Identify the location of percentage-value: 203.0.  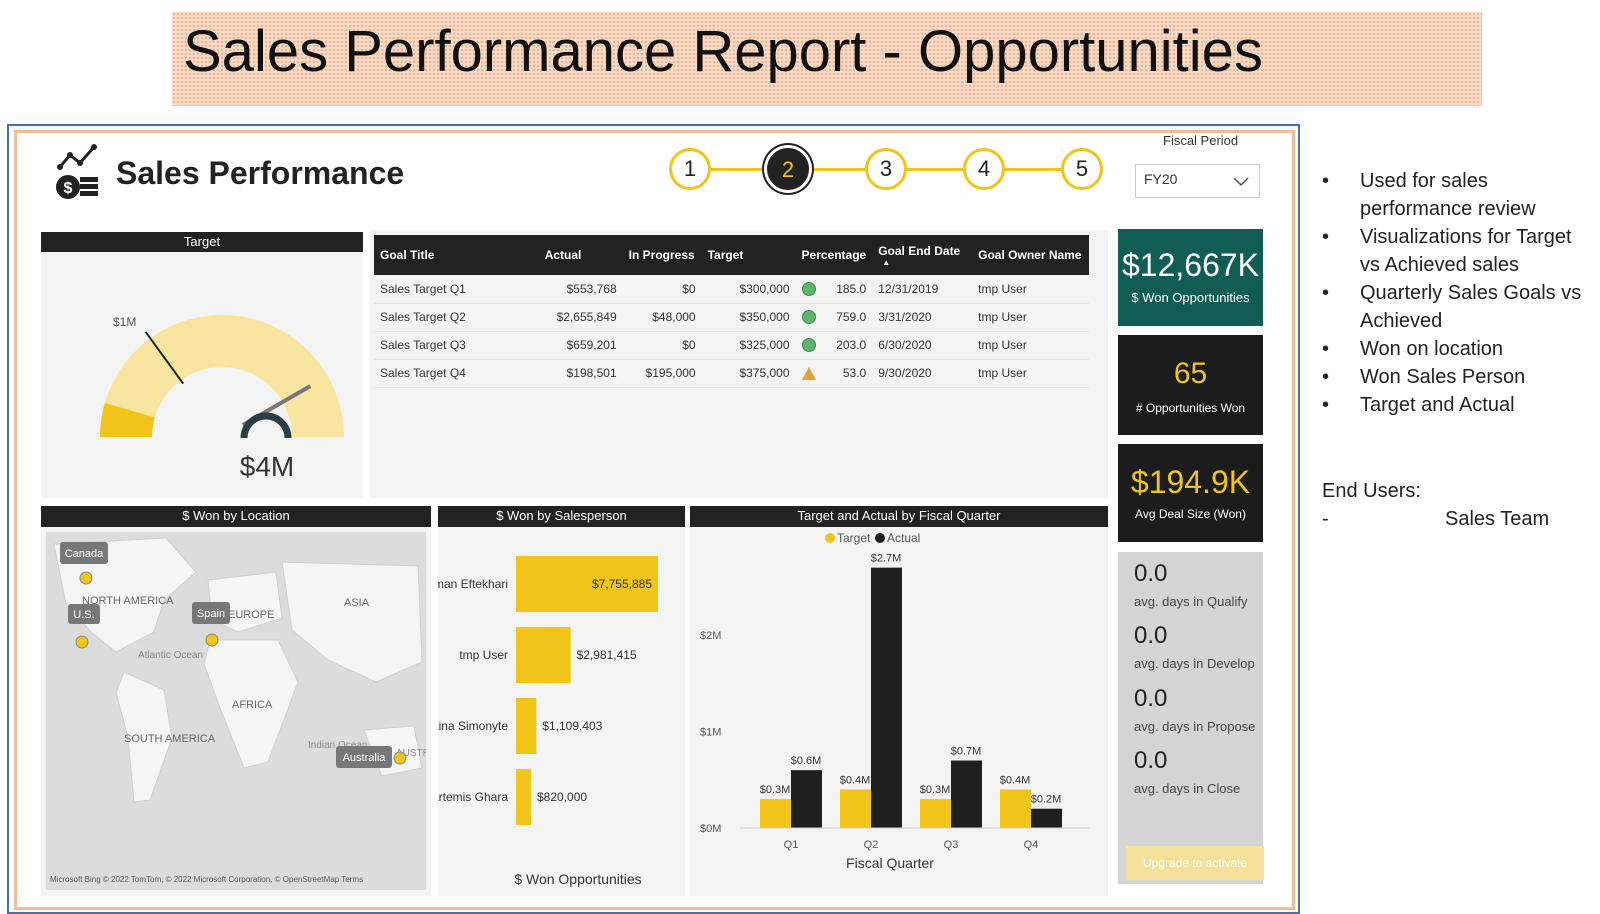
(851, 345).